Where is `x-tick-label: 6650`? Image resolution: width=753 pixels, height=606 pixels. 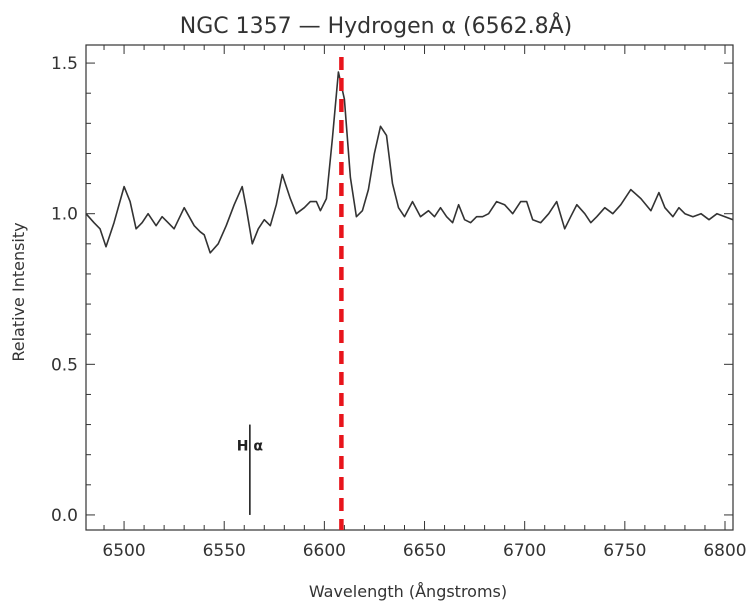 x-tick-label: 6650 is located at coordinates (424, 551).